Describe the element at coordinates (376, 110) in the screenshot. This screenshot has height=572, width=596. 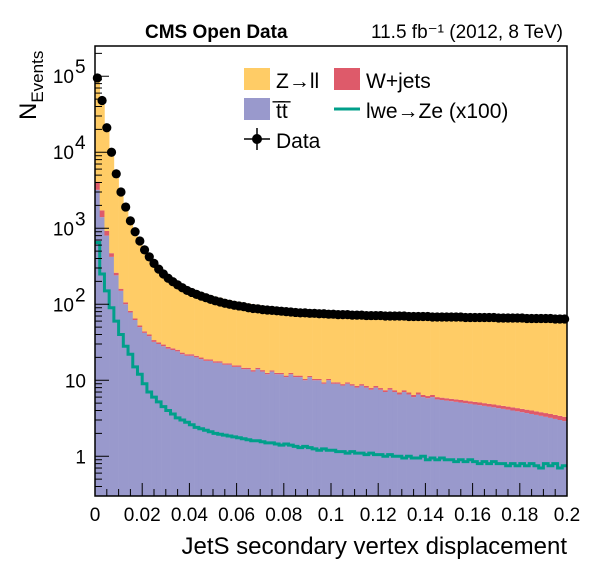
I see `legend: Z→ll W+jets t̅t̅ lwe→Ze (x100) Data` at that location.